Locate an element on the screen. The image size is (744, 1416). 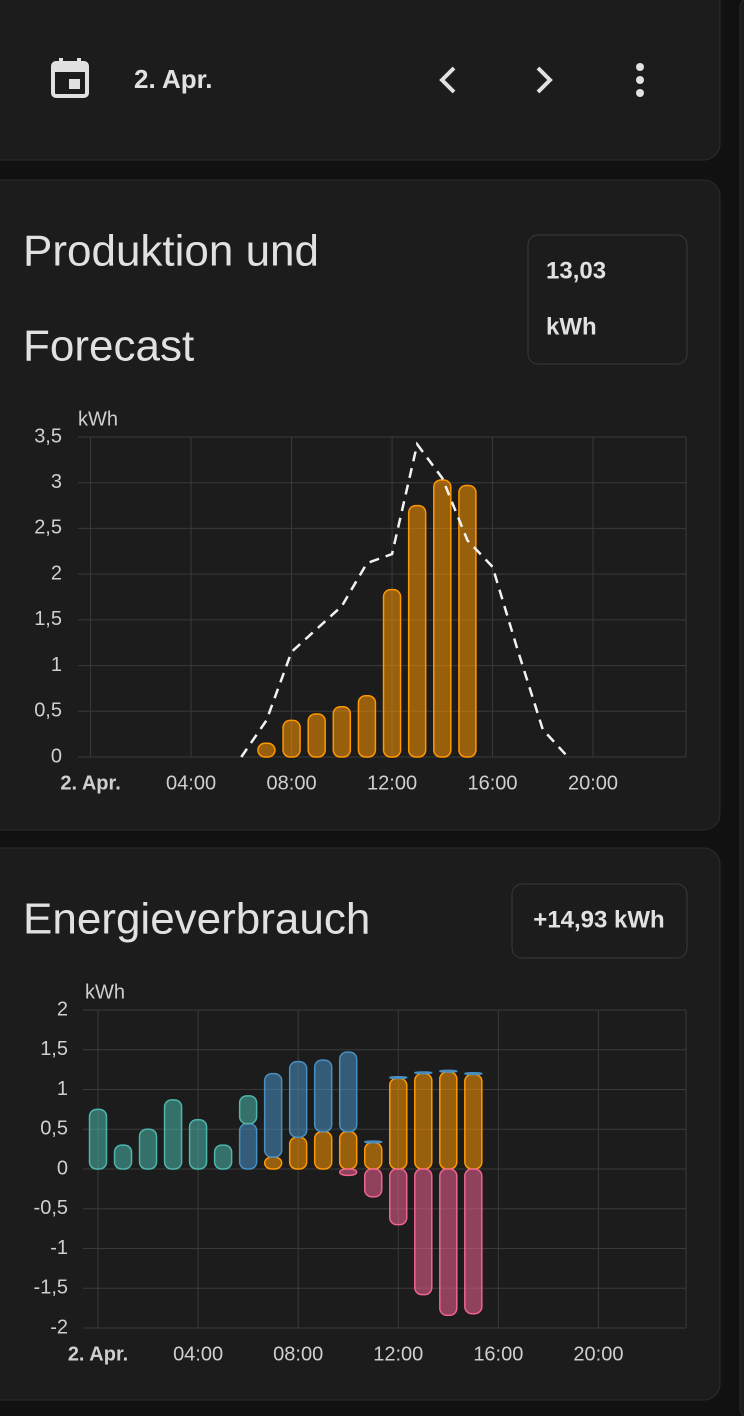
total-value: 13,03 is located at coordinates (576, 270).